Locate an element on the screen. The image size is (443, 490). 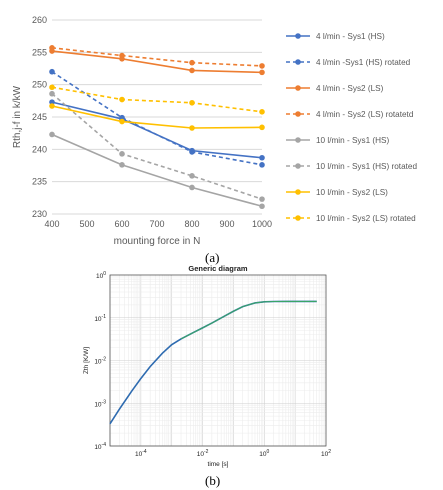
x-tick-label: 10² is located at coordinates (326, 453).